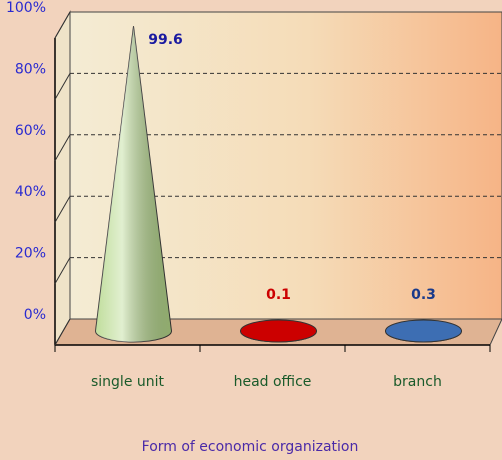 This screenshot has width=502, height=460. I want to click on x-tick-label: head office, so click(273, 382).